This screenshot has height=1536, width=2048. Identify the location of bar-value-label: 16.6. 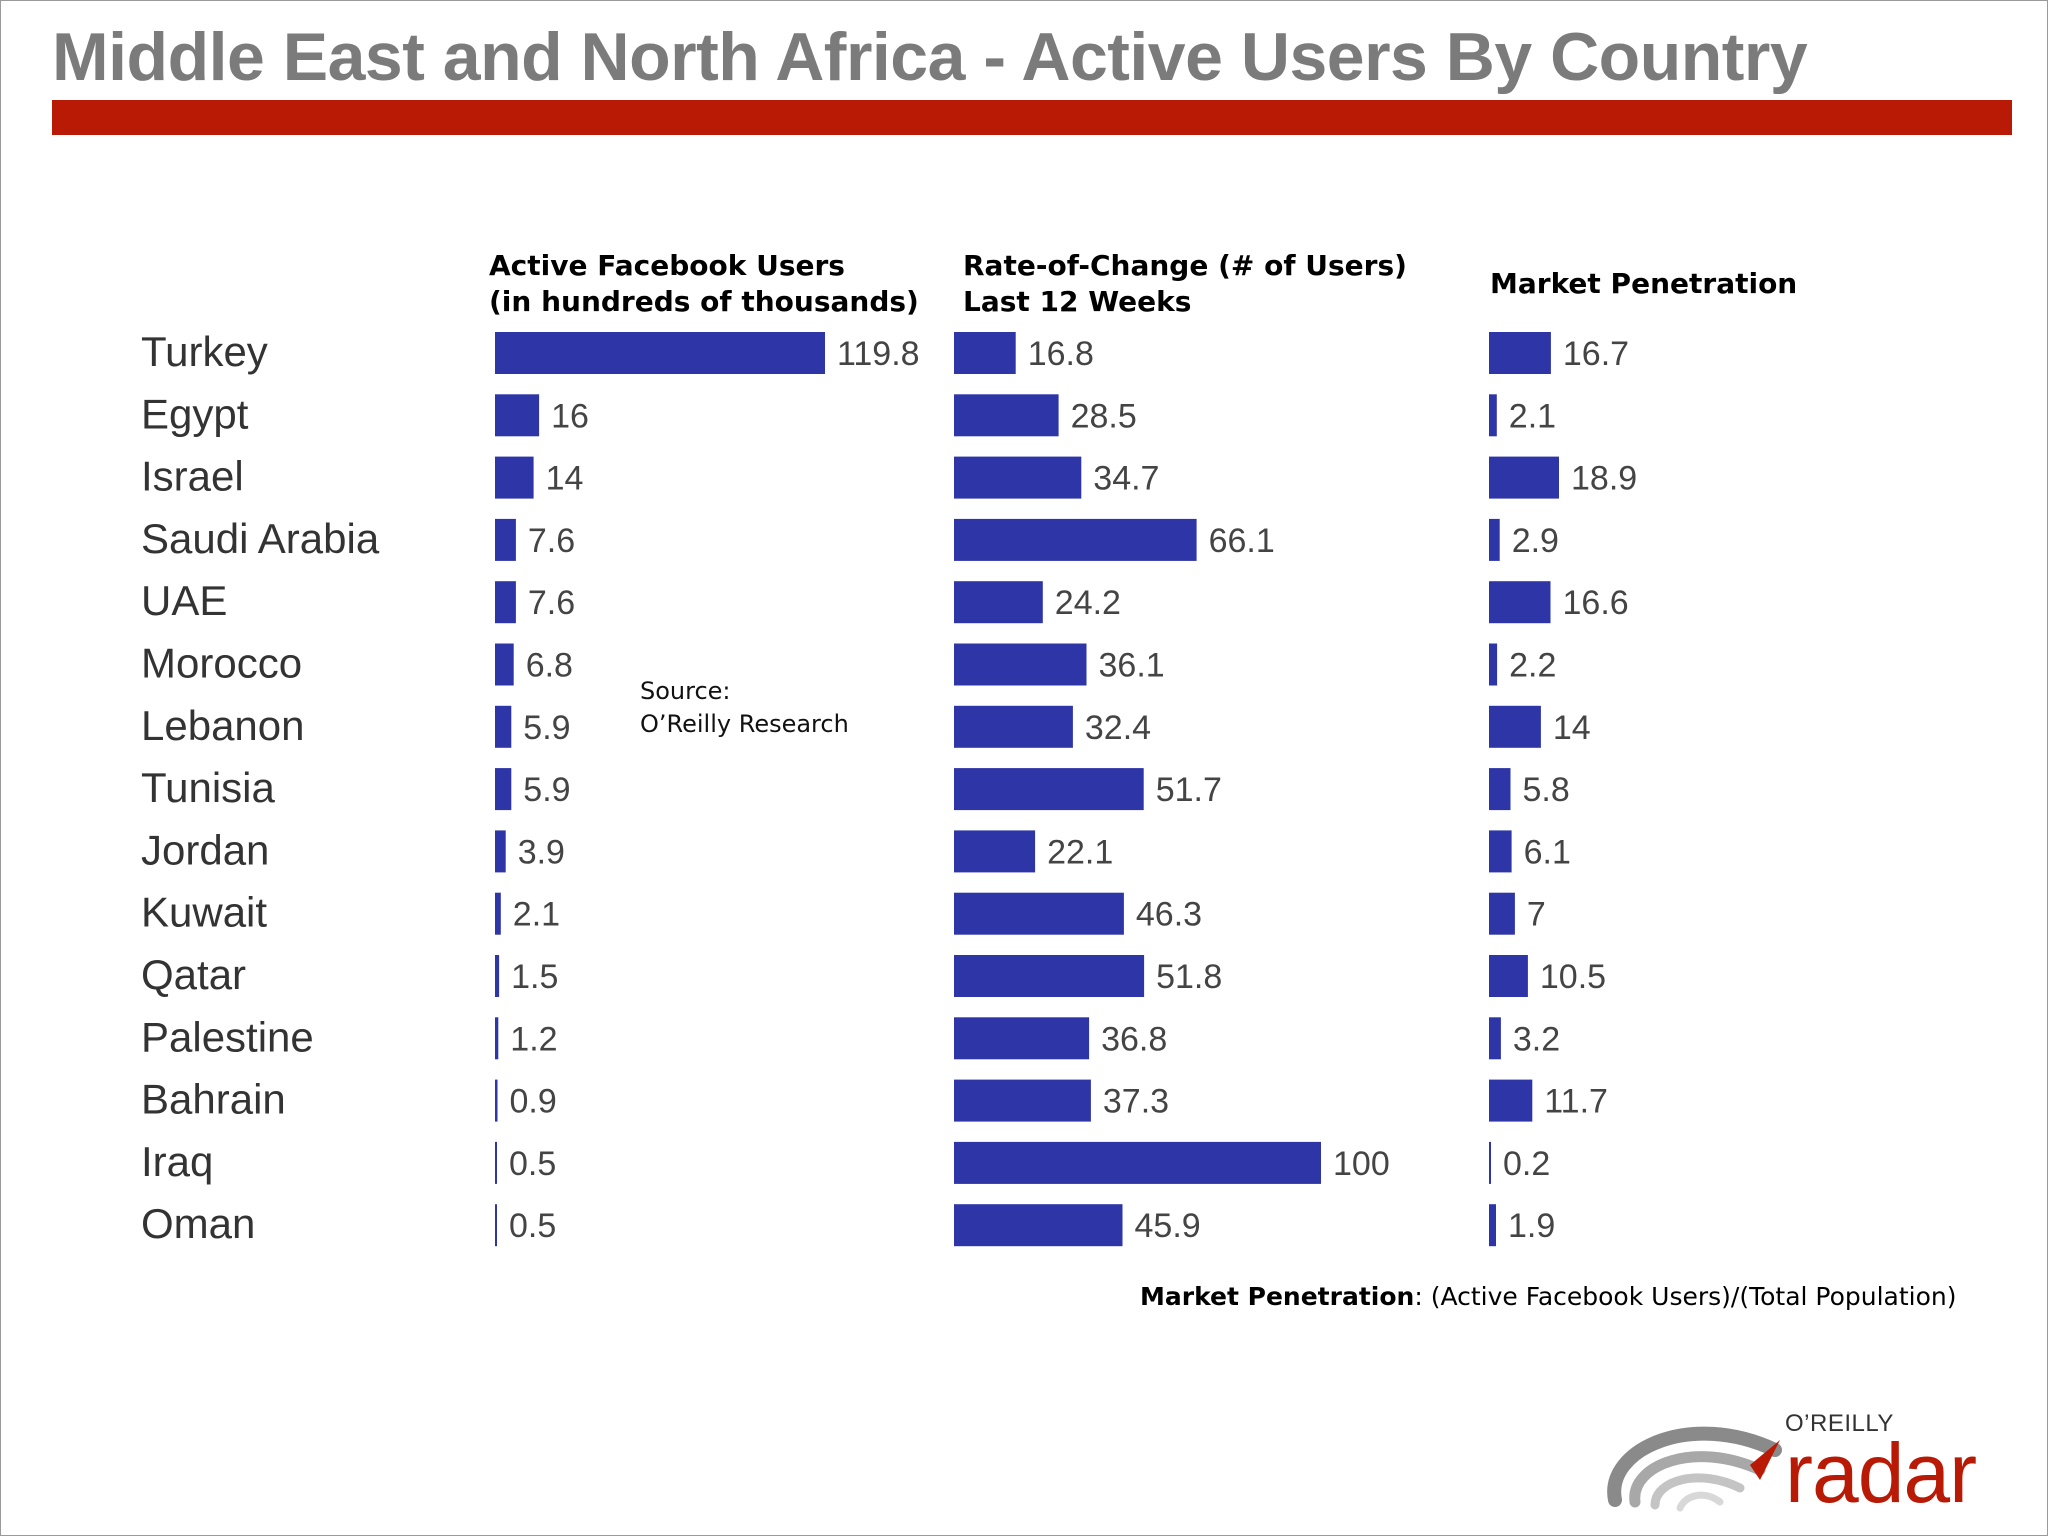
(1596, 603).